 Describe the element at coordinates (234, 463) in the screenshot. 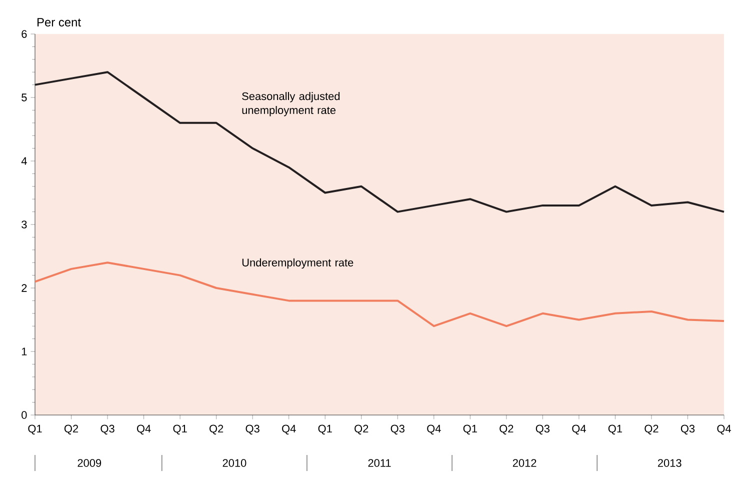

I see `text: 2010` at that location.